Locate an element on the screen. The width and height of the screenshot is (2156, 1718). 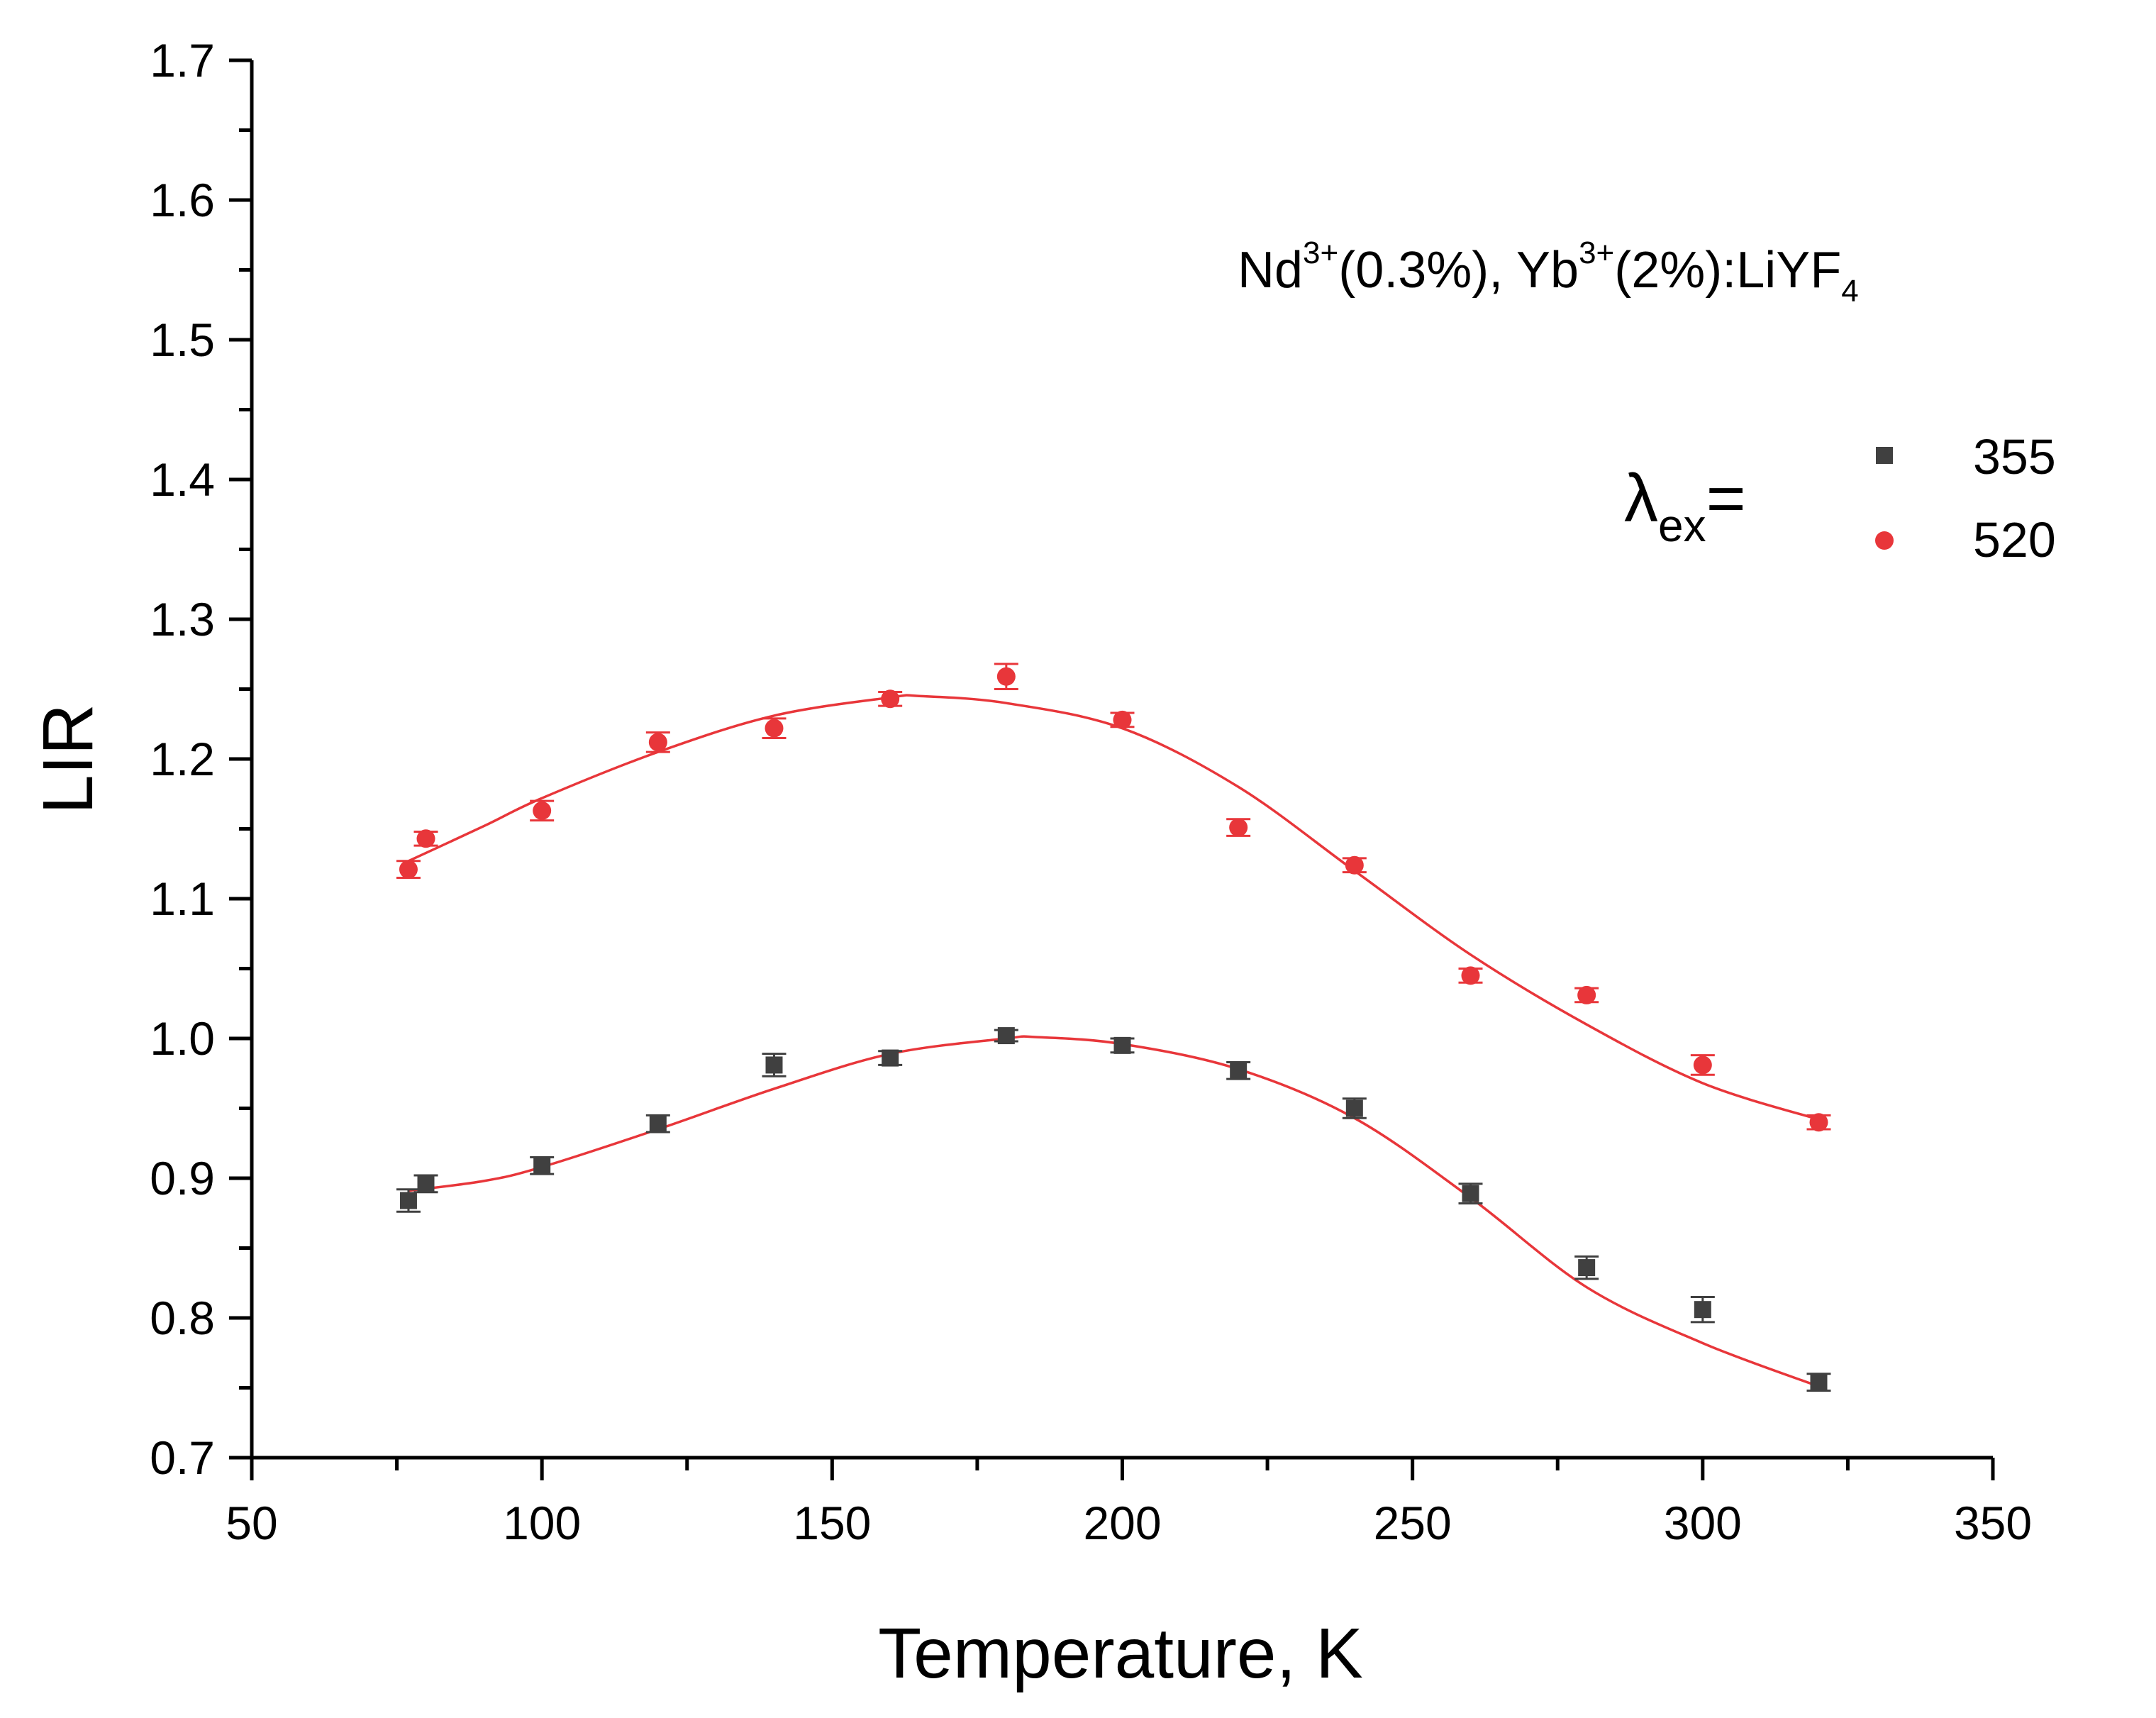
legend: λex= 355 520 is located at coordinates (1840, 498).